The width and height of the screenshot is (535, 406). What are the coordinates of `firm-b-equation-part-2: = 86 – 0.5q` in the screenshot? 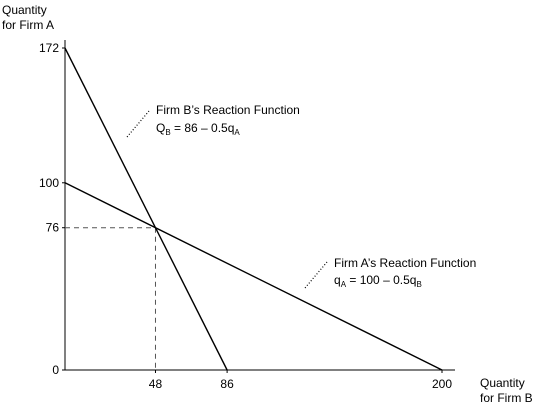 It's located at (203, 128).